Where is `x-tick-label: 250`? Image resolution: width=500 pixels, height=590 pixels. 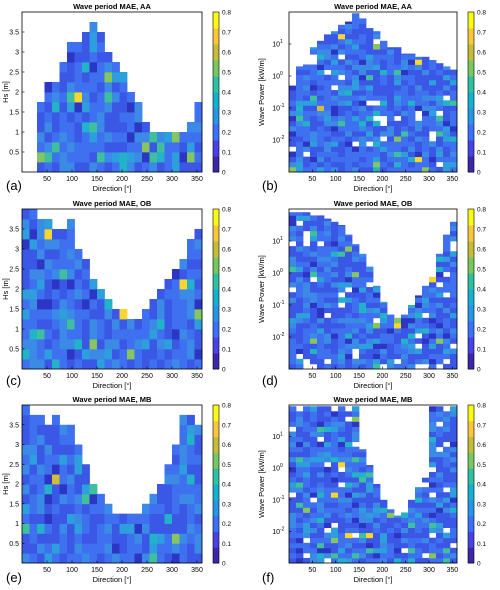
x-tick-label: 250 is located at coordinates (147, 570).